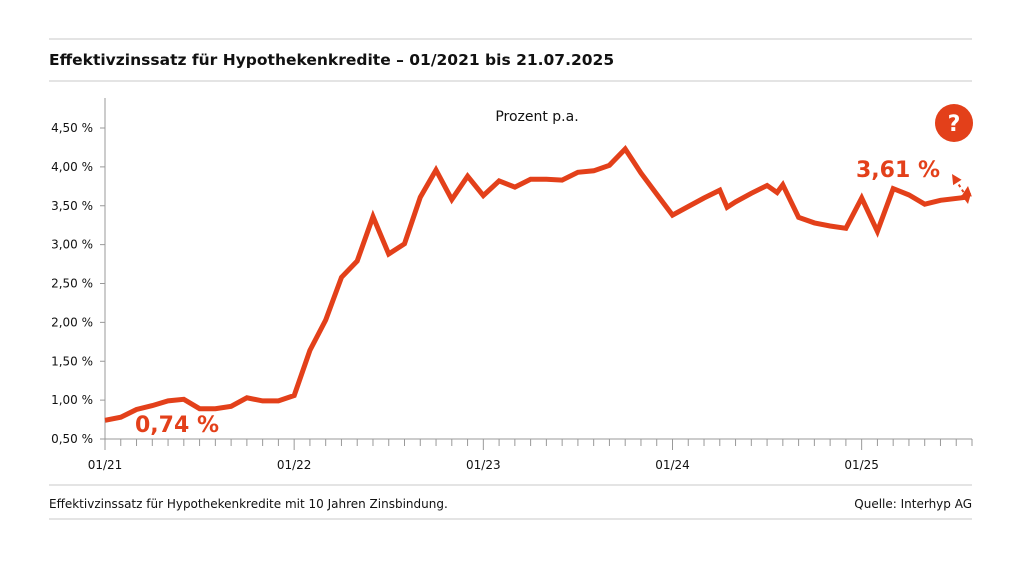  I want to click on question-mark-icon: ?, so click(954, 123).